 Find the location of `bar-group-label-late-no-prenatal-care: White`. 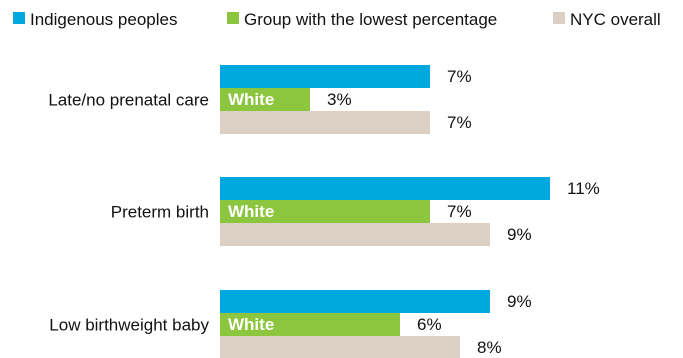

bar-group-label-late-no-prenatal-care: White is located at coordinates (251, 99).